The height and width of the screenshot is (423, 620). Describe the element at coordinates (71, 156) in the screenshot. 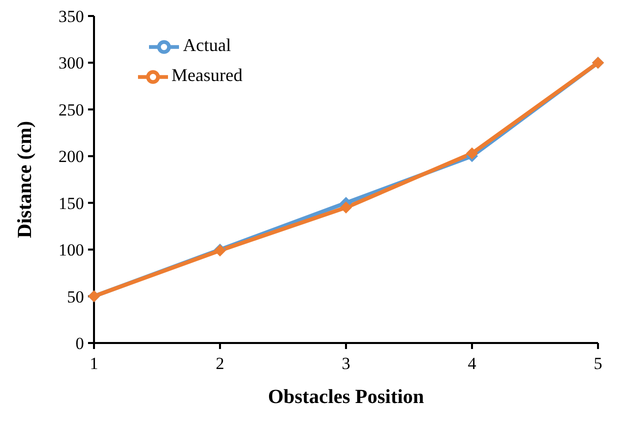

I see `y-tick-label: 200` at that location.